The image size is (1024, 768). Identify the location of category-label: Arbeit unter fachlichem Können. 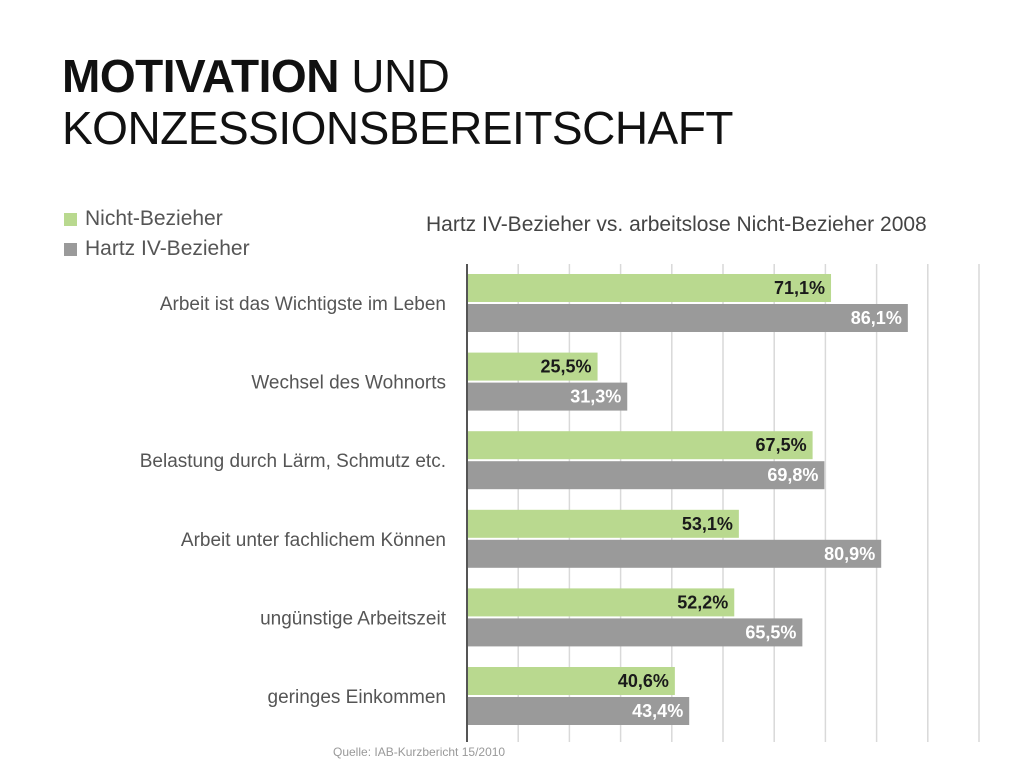
(313, 540).